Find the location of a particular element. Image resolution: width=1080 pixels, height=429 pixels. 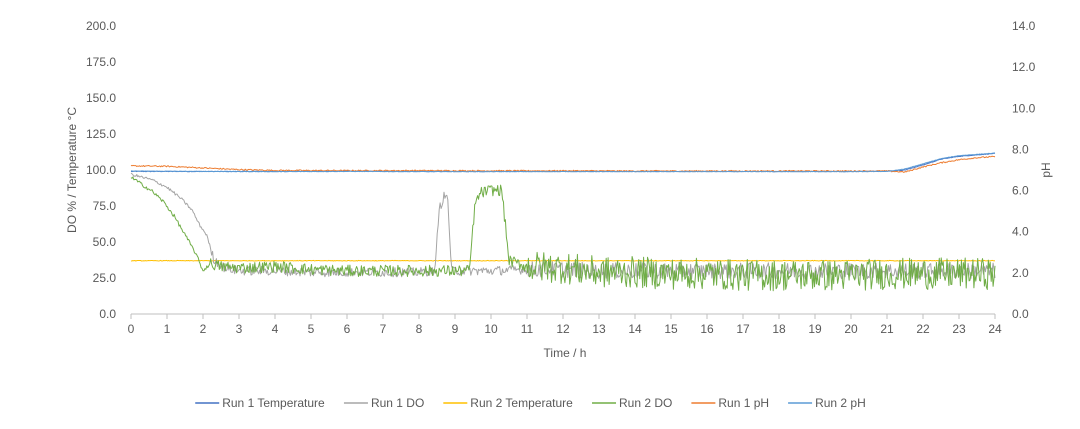

y-left-tick-label: 0.0 is located at coordinates (107, 314).